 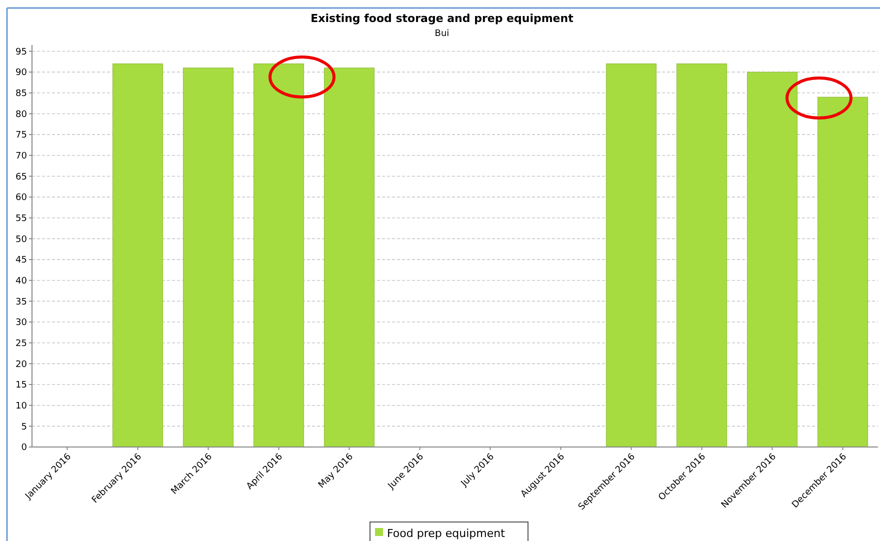 I want to click on y-tick-label: 75, so click(x=21, y=135).